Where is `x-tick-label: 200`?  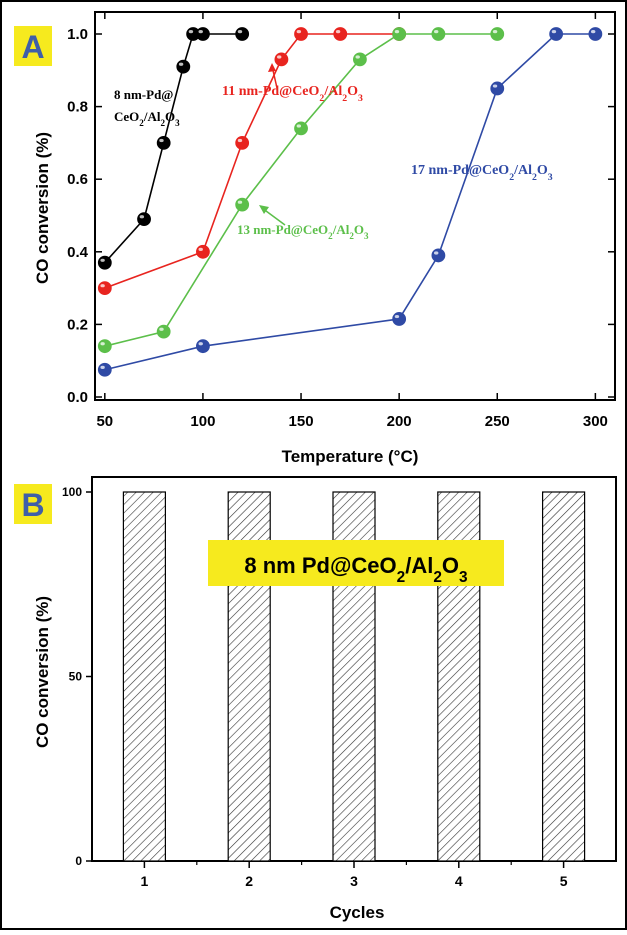
x-tick-label: 200 is located at coordinates (399, 421).